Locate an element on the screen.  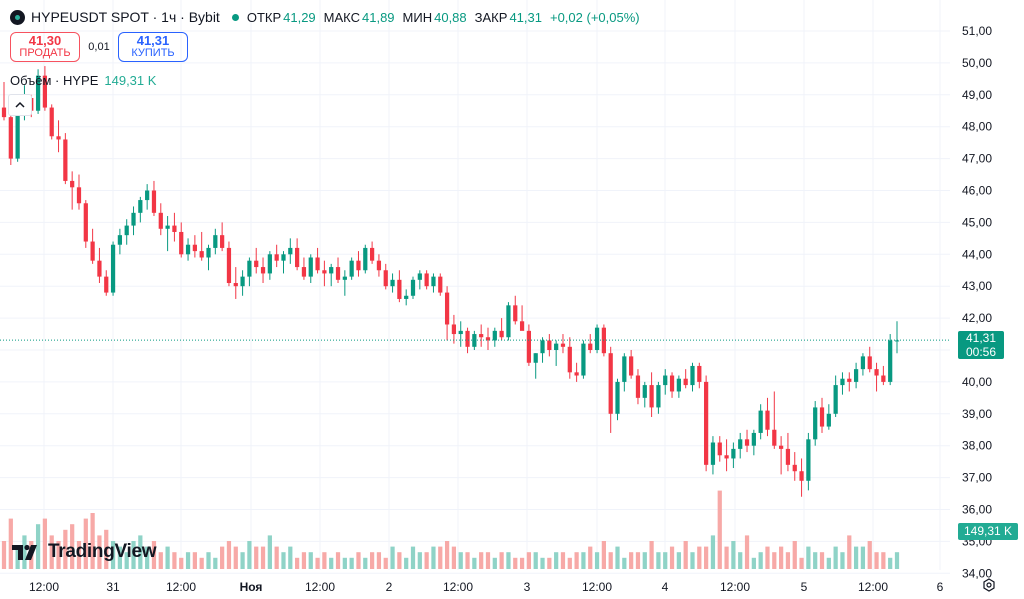
branding-text: TradingView is located at coordinates (102, 551).